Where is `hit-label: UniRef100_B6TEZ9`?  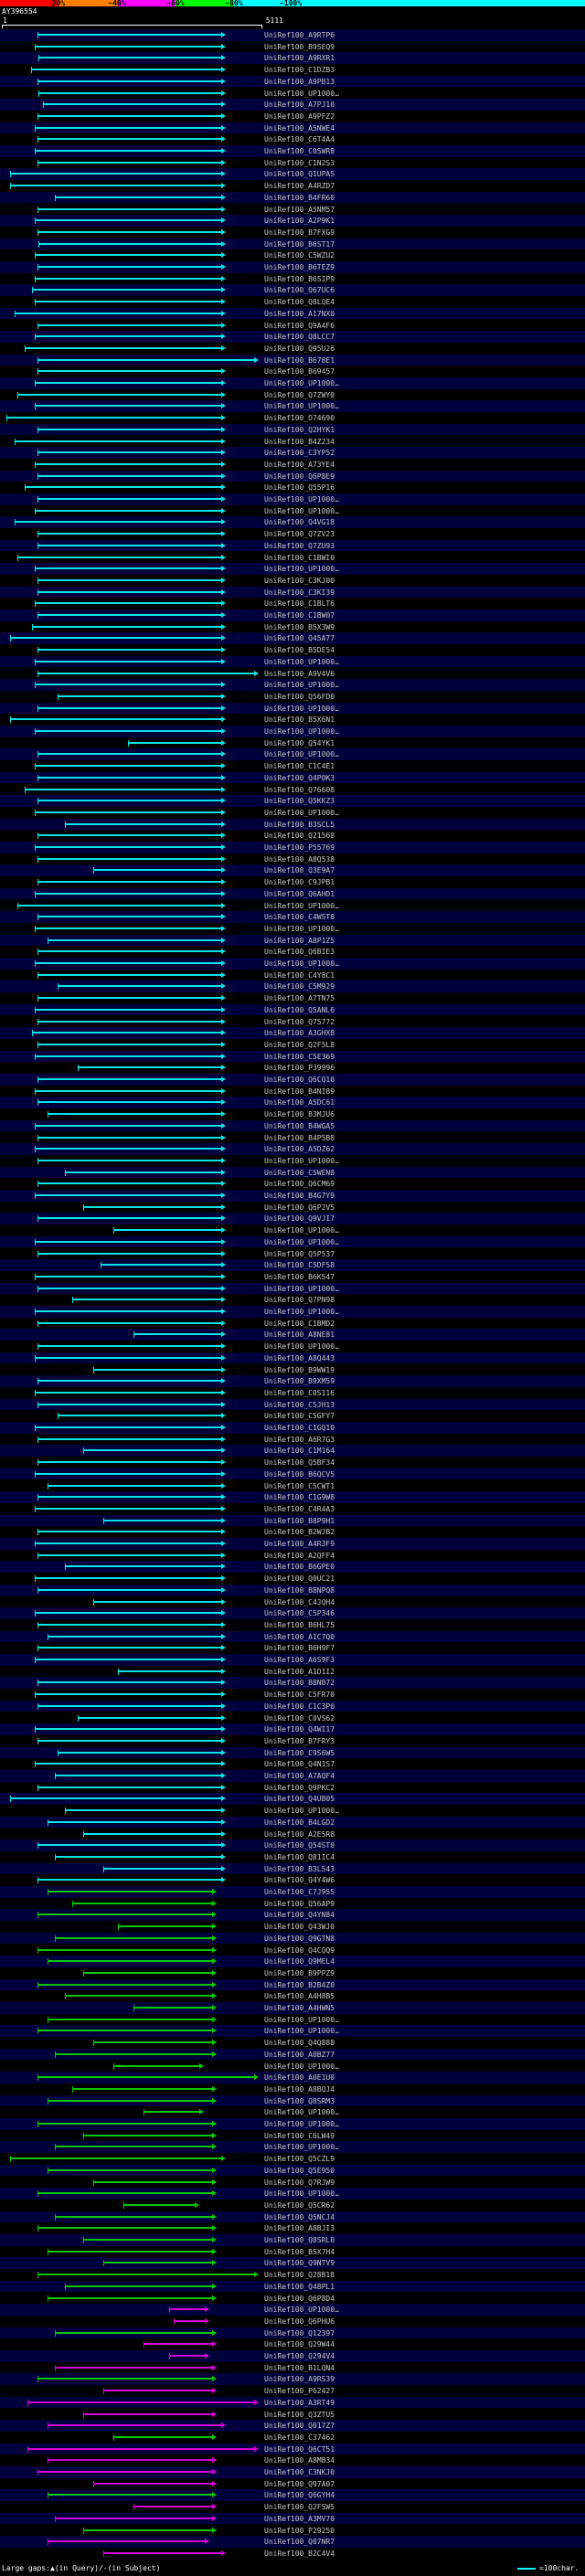
hit-label: UniRef100_B6TEZ9 is located at coordinates (299, 267).